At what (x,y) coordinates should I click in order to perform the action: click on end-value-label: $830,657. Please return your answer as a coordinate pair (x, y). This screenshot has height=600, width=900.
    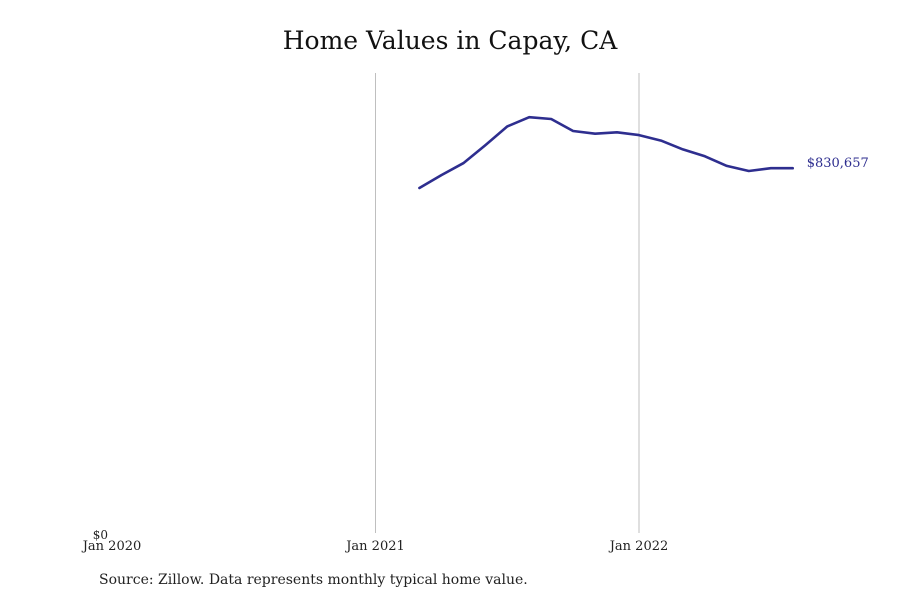
    Looking at the image, I should click on (838, 163).